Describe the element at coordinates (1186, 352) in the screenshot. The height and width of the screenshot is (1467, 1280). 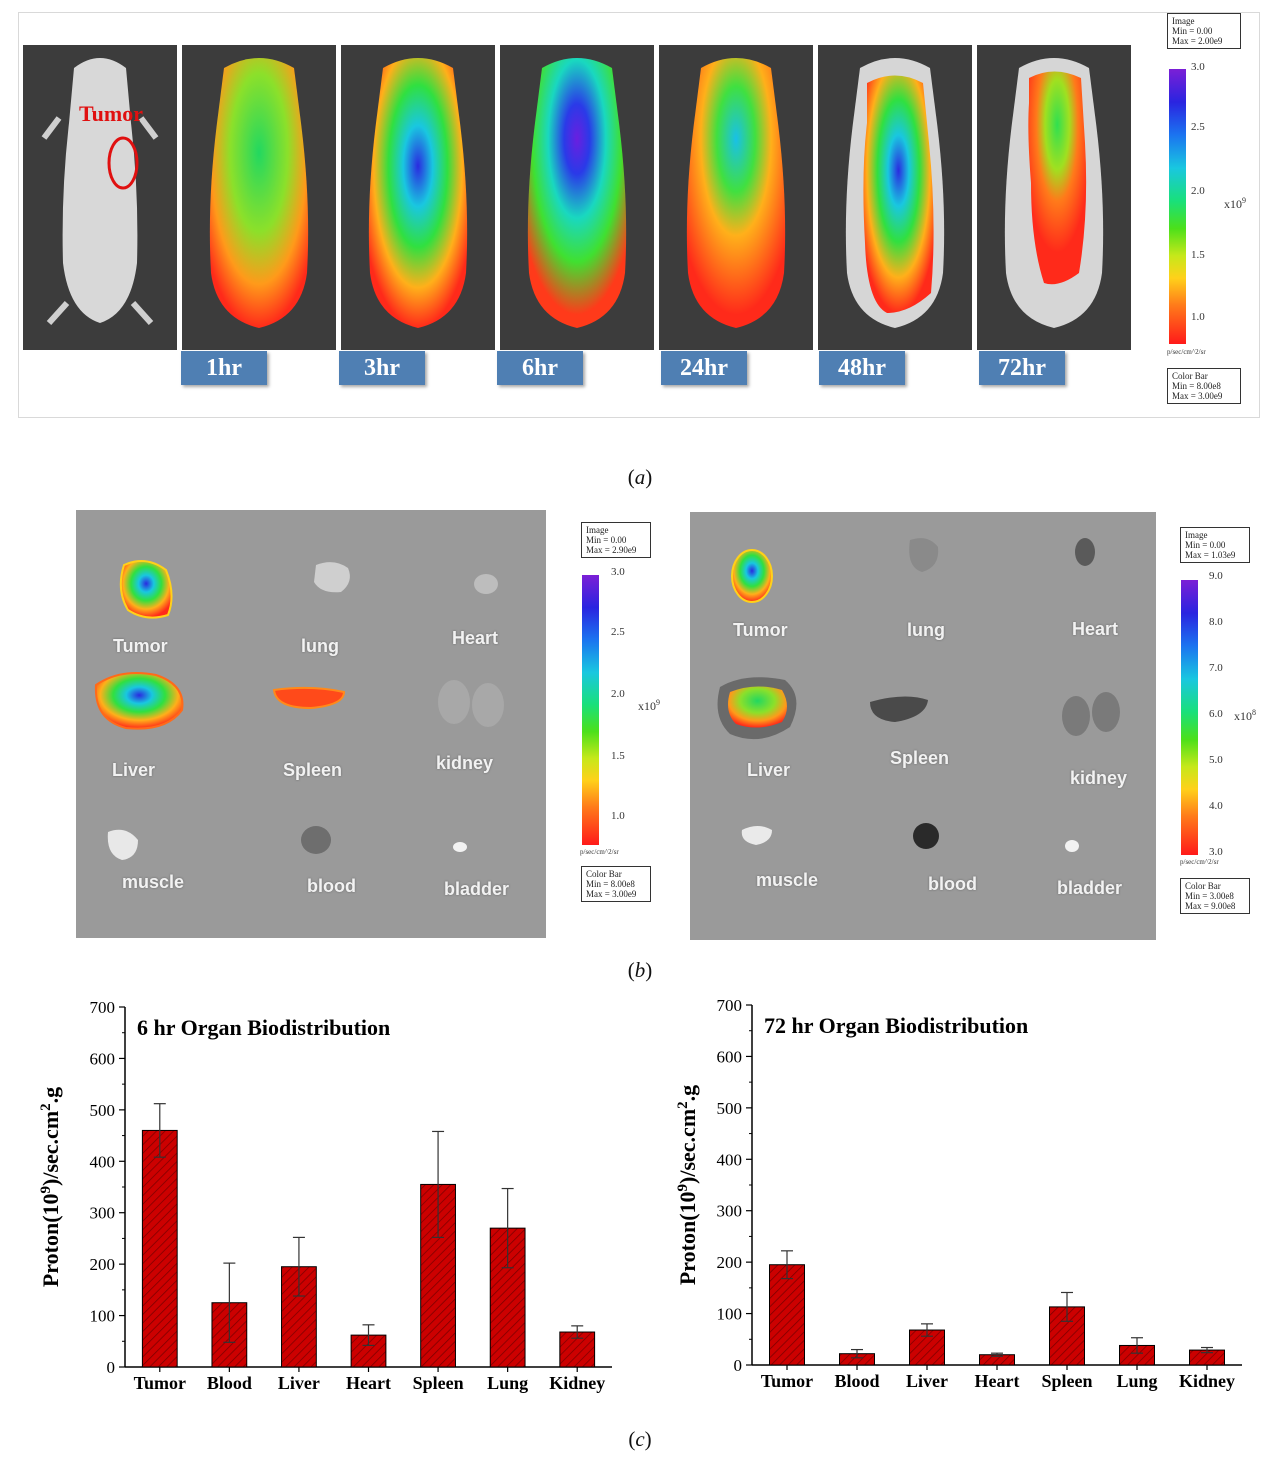
I see `colorbar-units: p/sec/cm^2/sr` at that location.